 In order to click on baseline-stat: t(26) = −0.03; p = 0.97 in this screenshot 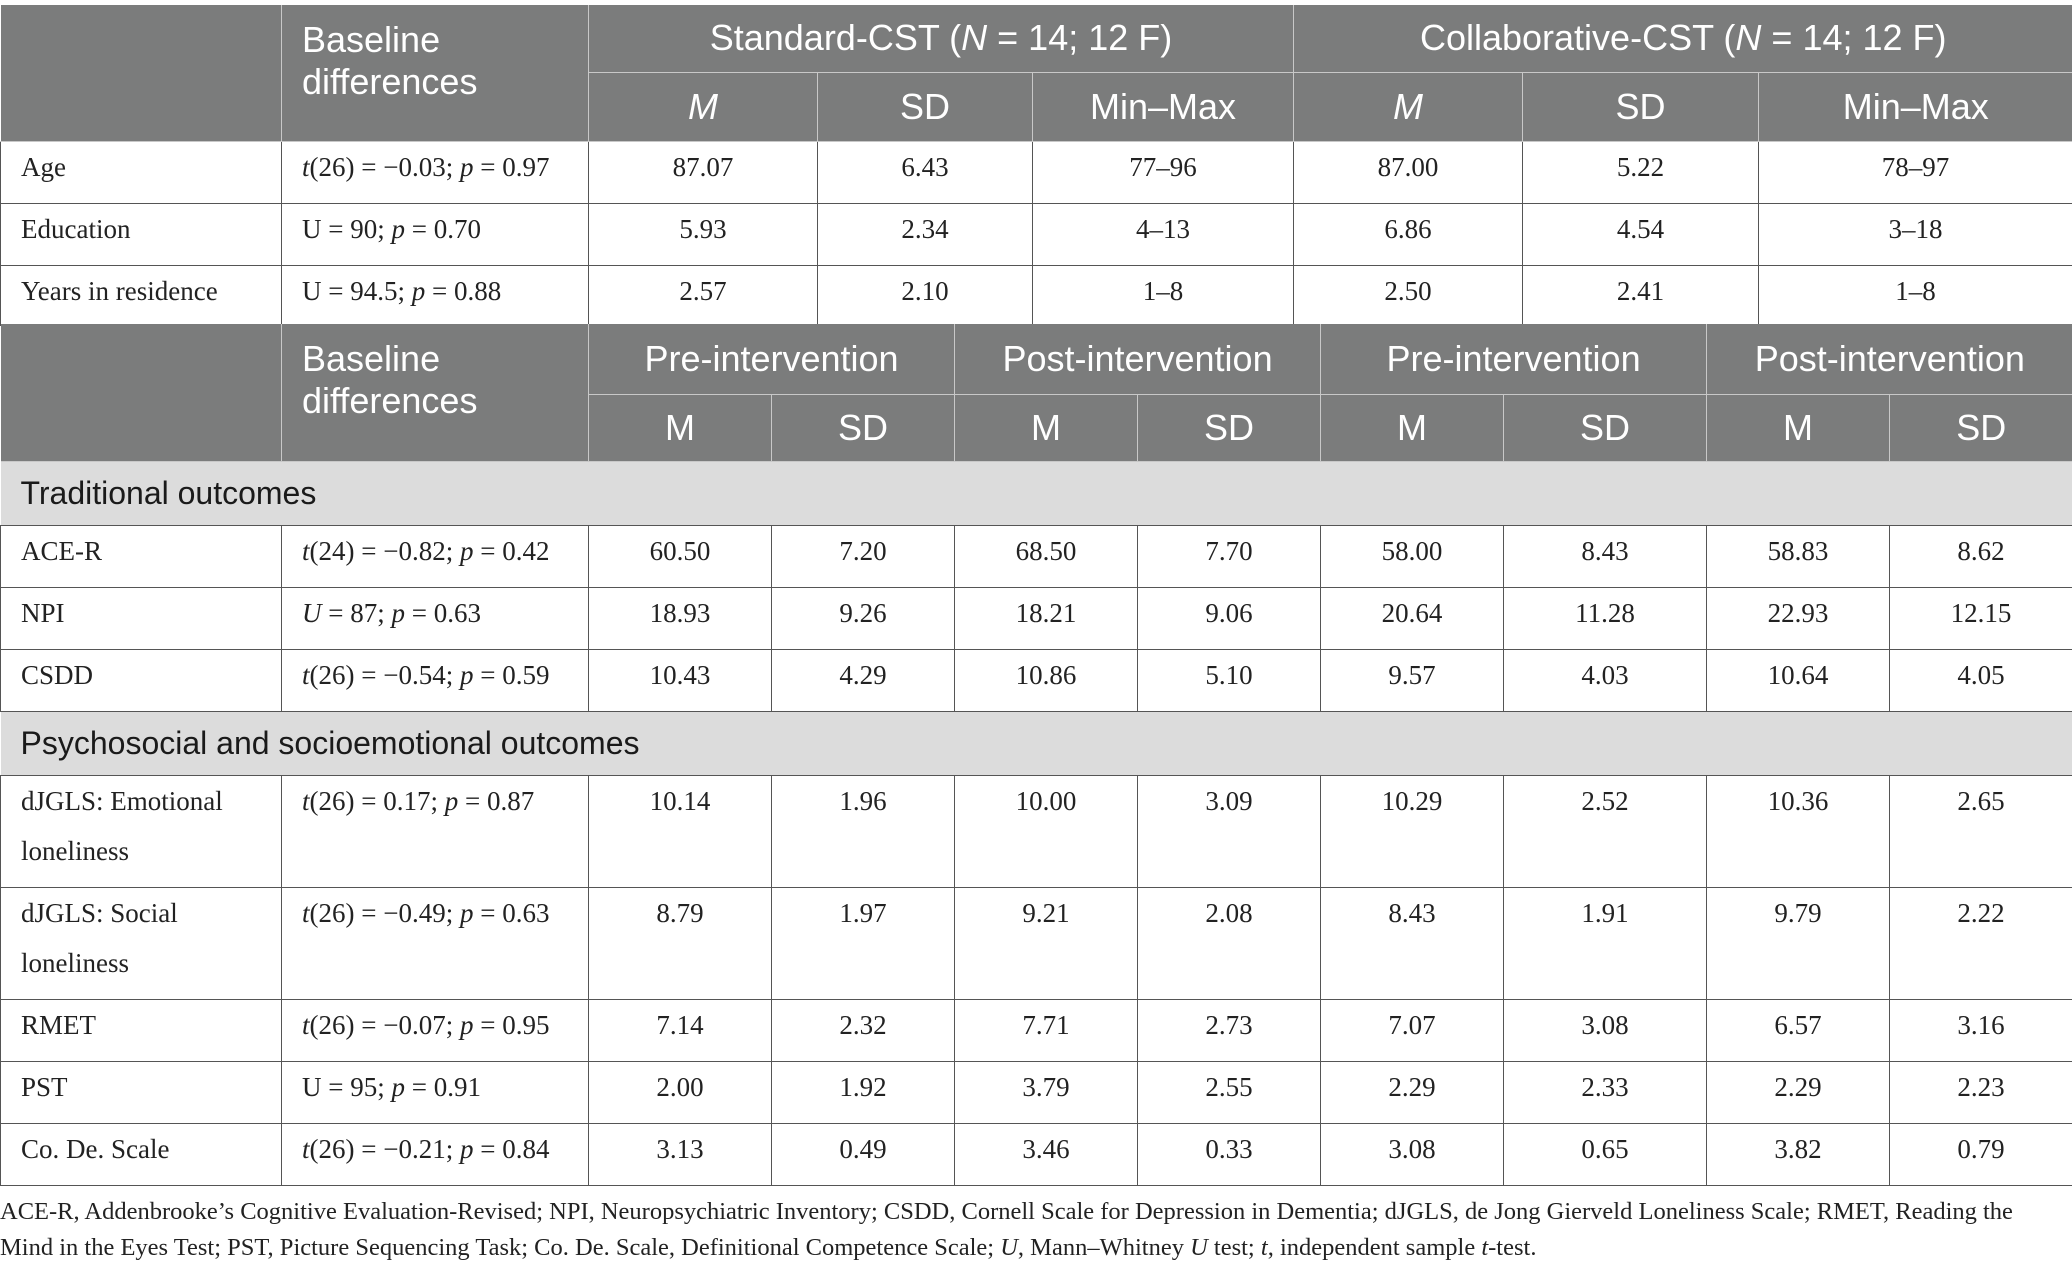, I will do `click(435, 172)`.